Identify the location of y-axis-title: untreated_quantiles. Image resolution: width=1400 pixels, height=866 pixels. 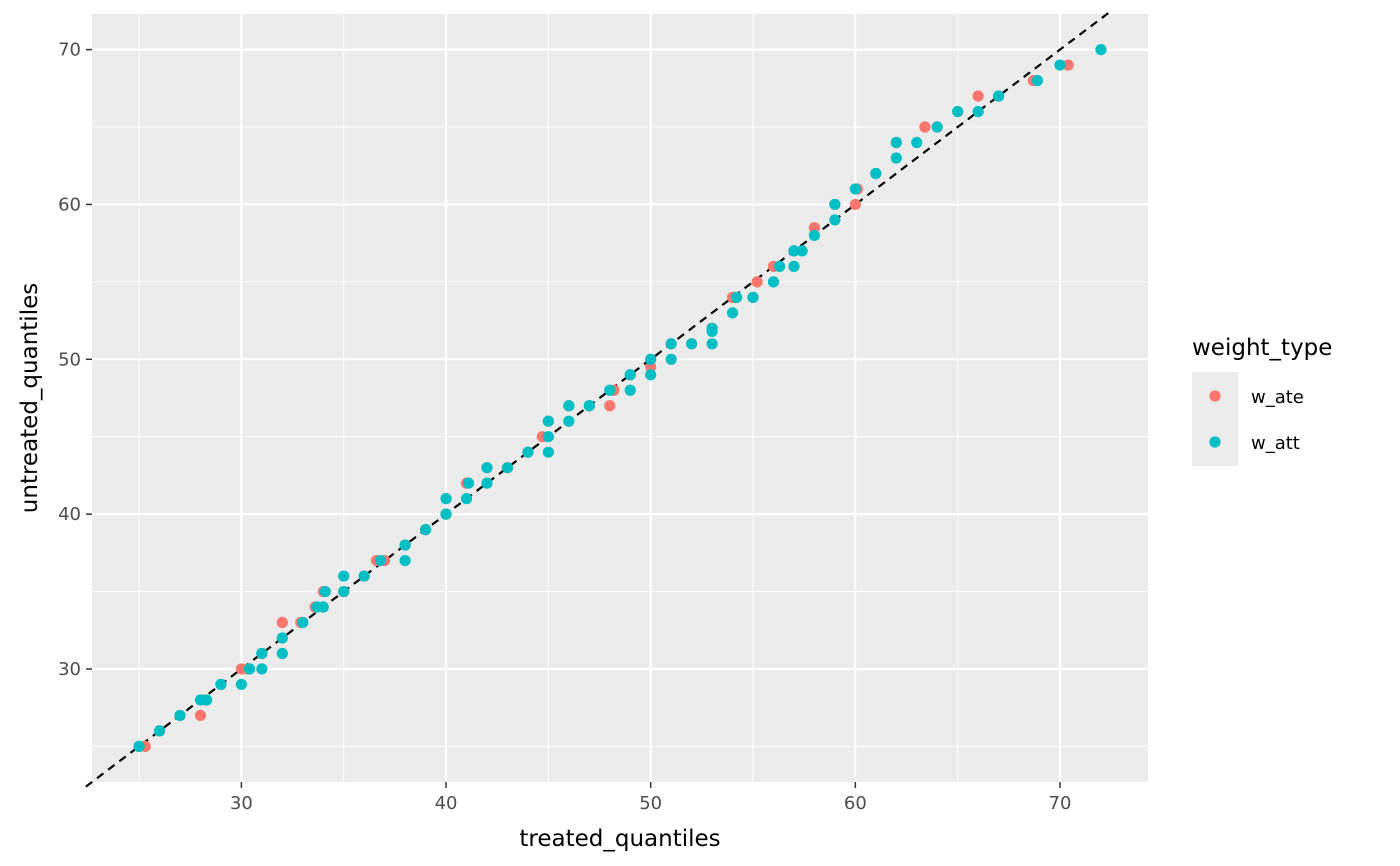
(30, 398).